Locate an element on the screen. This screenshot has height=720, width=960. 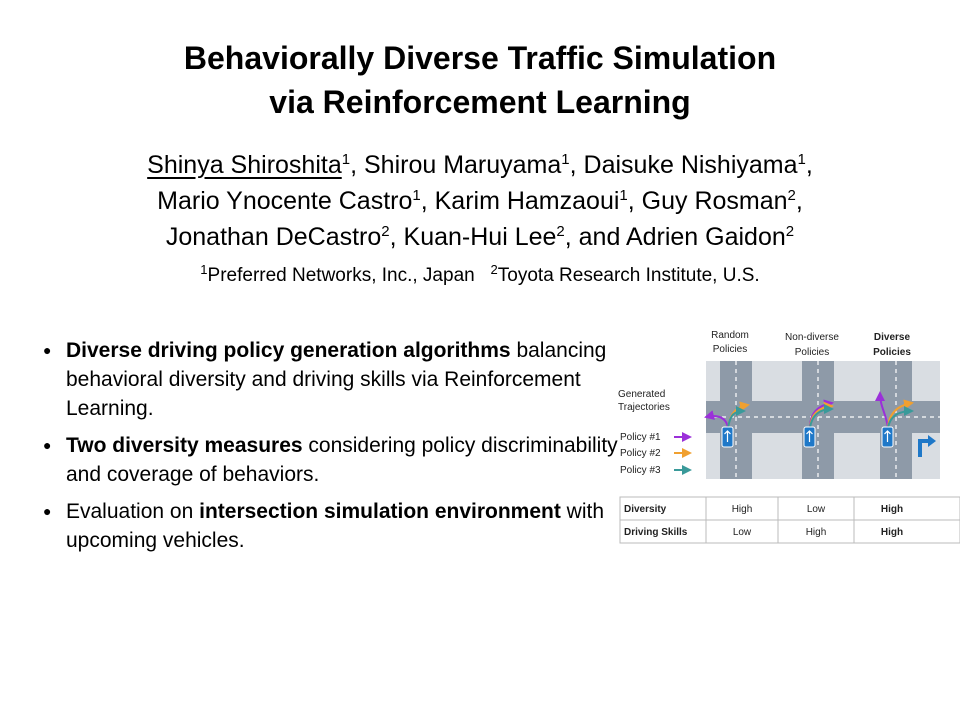
author-name: Shinya Shiroshita is located at coordinates (244, 165).